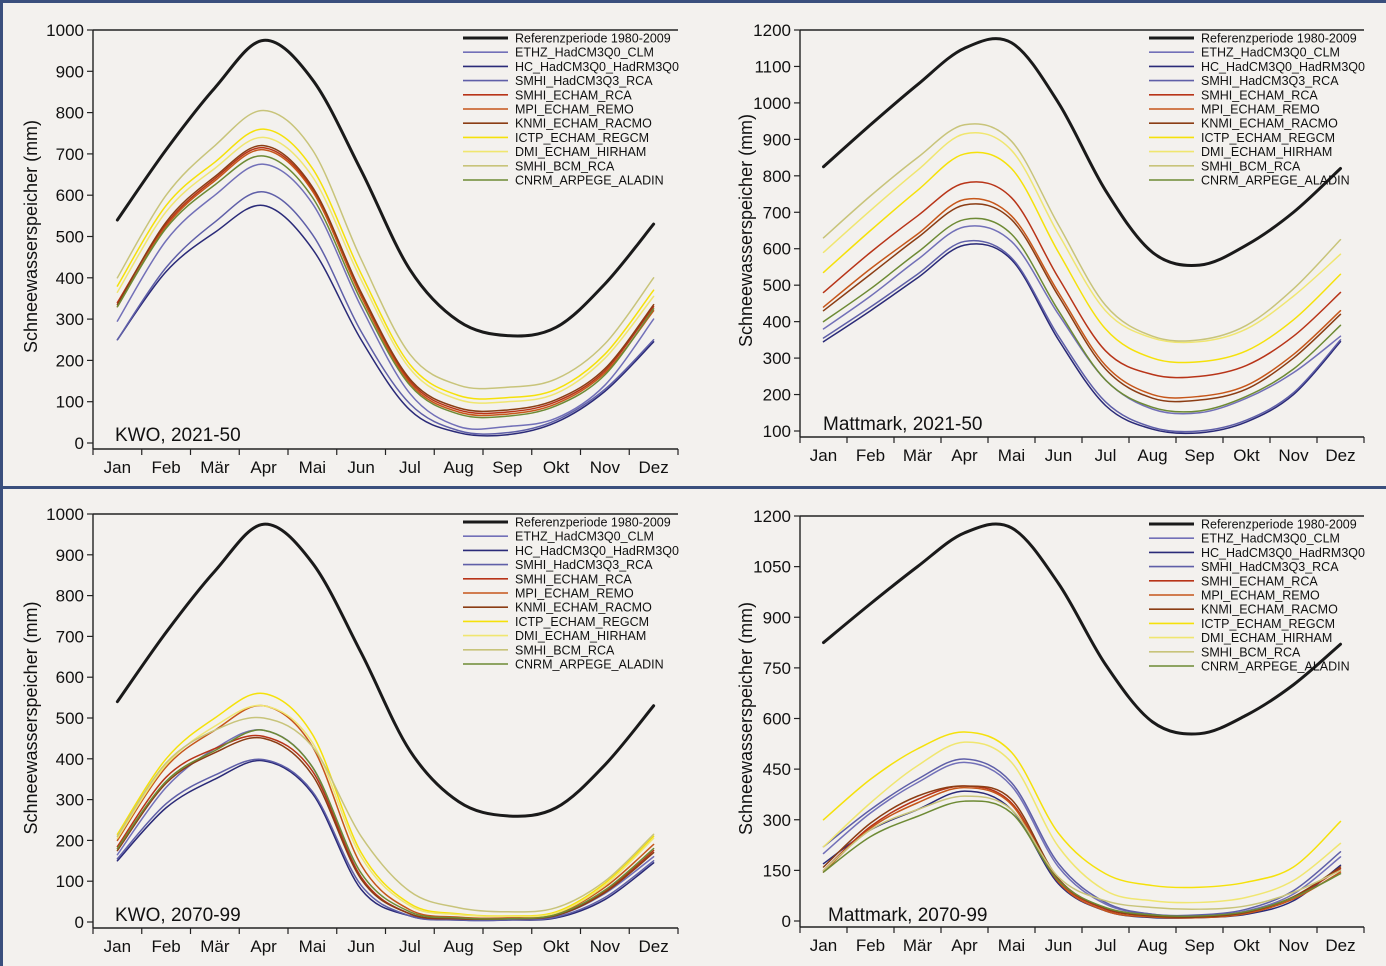  Describe the element at coordinates (31, 236) in the screenshot. I see `y-axis-label: Schneewasserspeicher (mm)` at that location.